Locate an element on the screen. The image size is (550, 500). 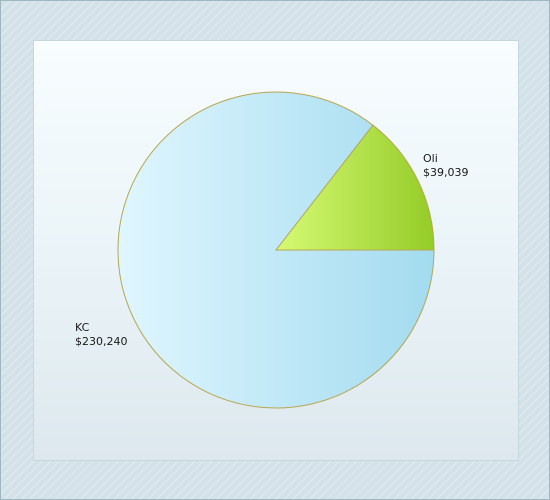
pie-slice-oli is located at coordinates (354, 187).